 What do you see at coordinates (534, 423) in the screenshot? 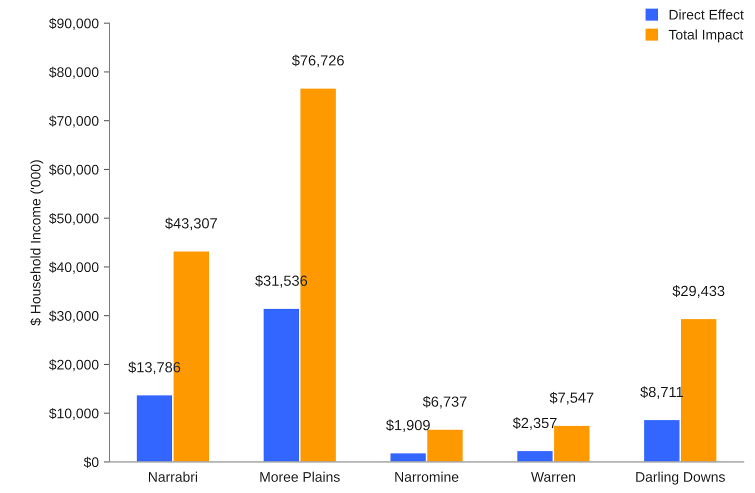
I see `data-label: $2,357` at bounding box center [534, 423].